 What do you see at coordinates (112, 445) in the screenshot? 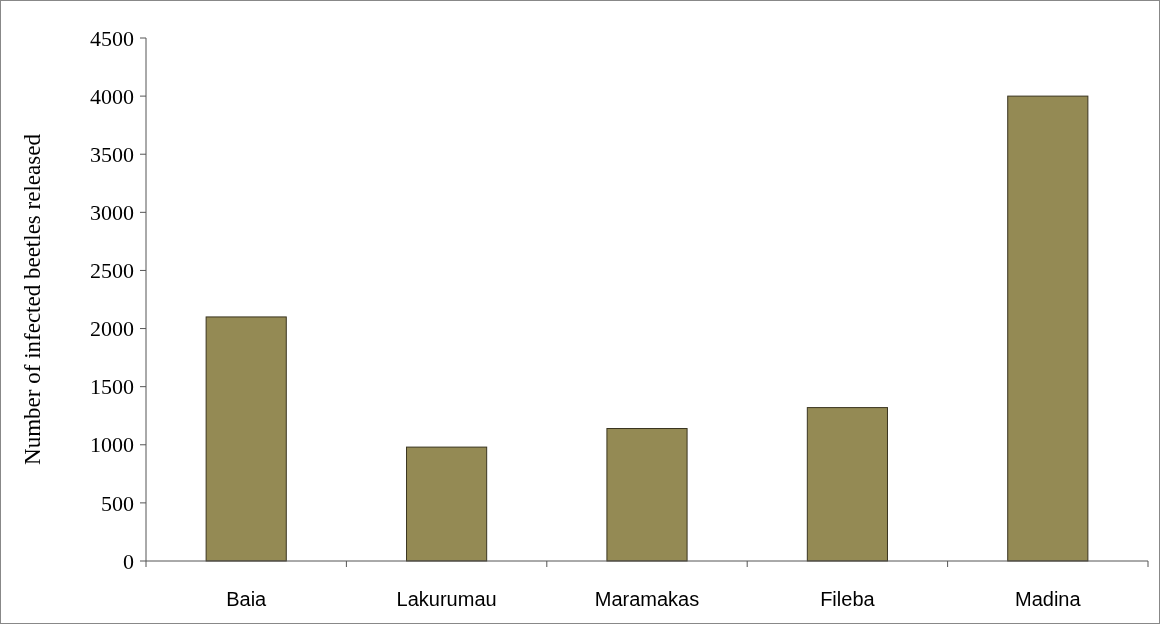
I see `y-tick-label: 1000` at bounding box center [112, 445].